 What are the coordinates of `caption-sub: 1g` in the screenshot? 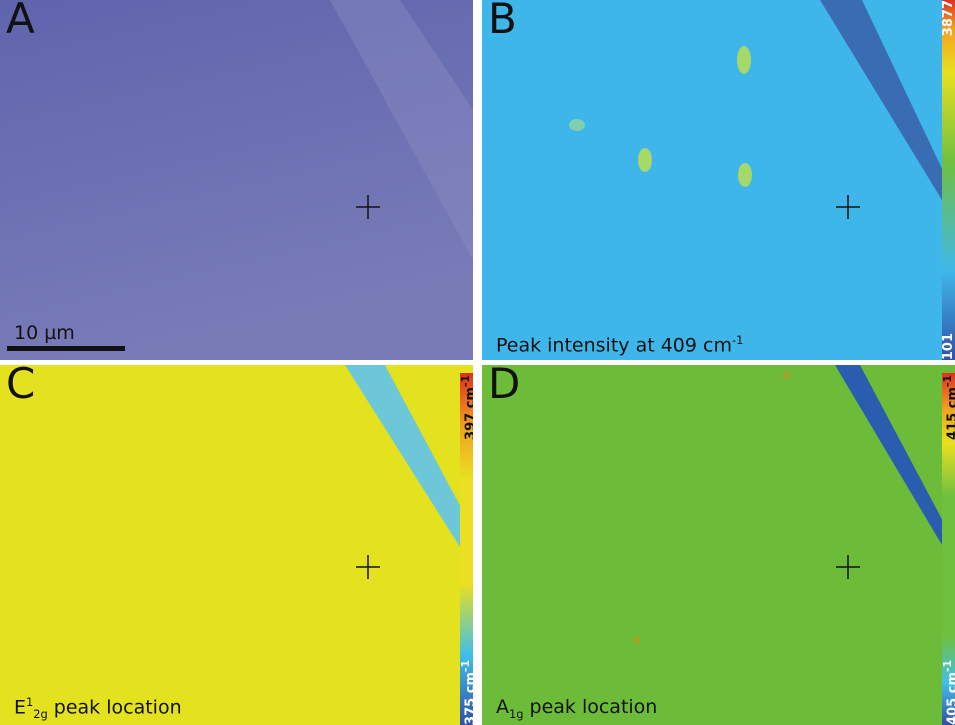 It's located at (516, 714).